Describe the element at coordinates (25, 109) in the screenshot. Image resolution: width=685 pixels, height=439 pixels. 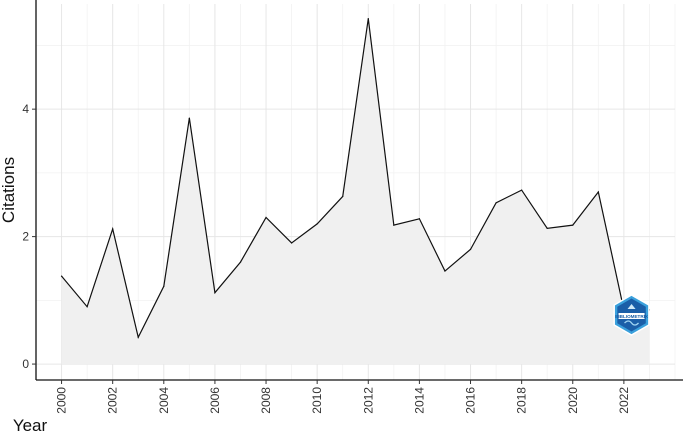
I see `y-tick-label: 4` at that location.